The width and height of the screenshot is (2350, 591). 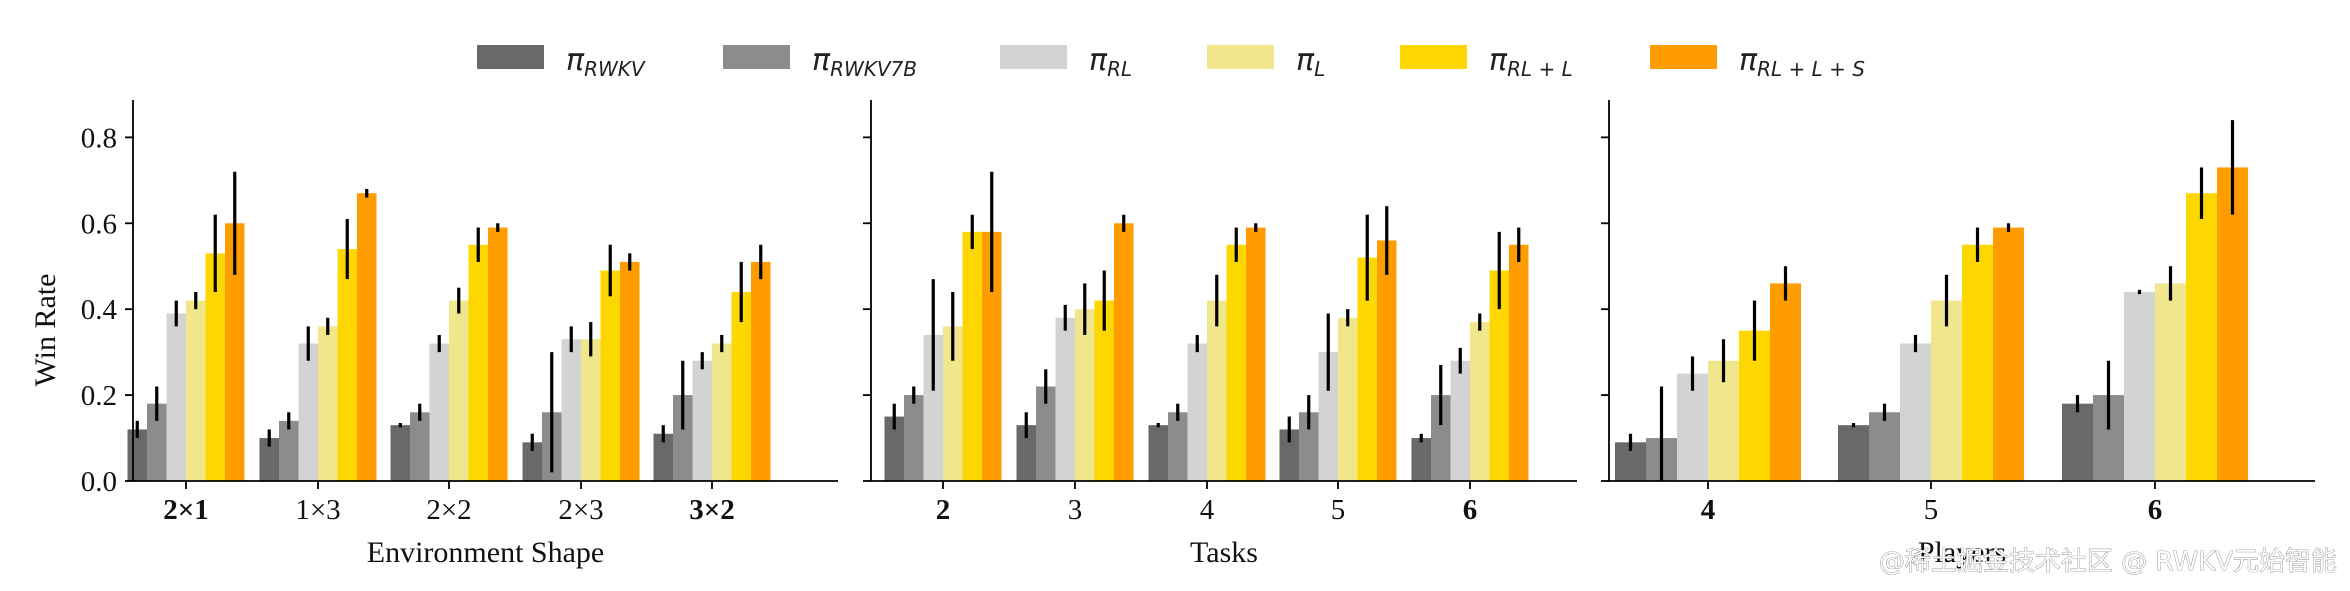 I want to click on y-tick-label: 0.0, so click(x=99, y=482).